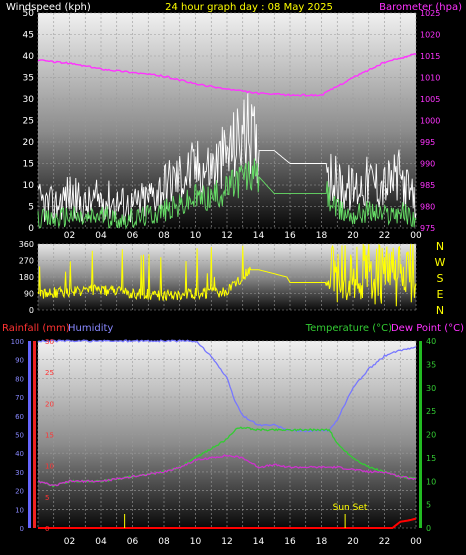 The image size is (466, 555). I want to click on humidity-axis-bar, so click(29, 434).